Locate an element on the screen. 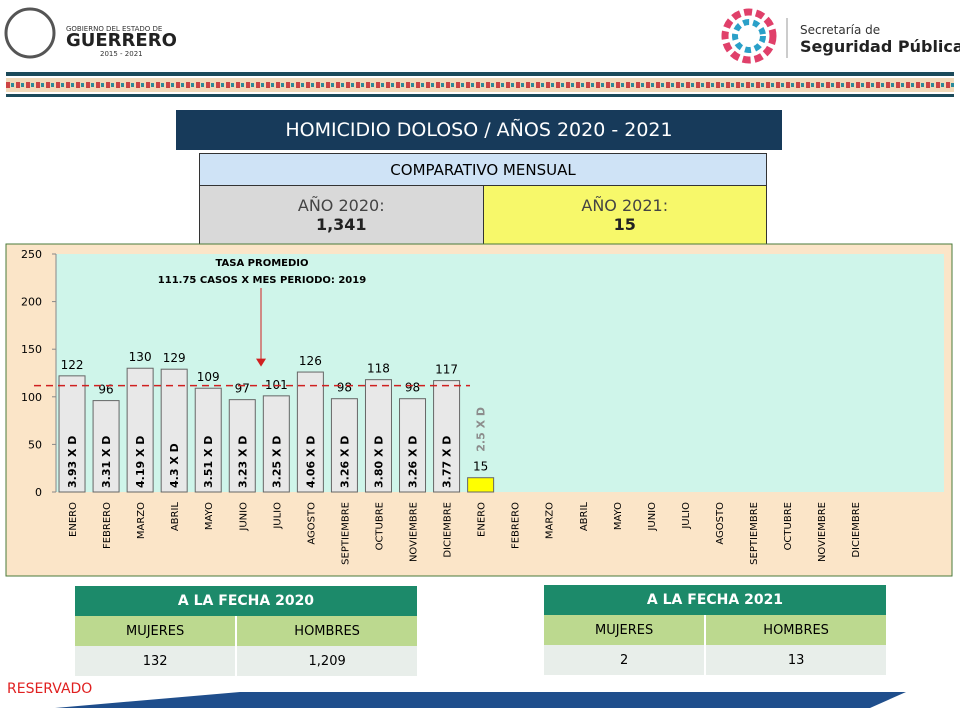 The image size is (960, 720). title: HOMICIDIO DOLOSO / AÑOS 2020 - 2021 is located at coordinates (479, 130).